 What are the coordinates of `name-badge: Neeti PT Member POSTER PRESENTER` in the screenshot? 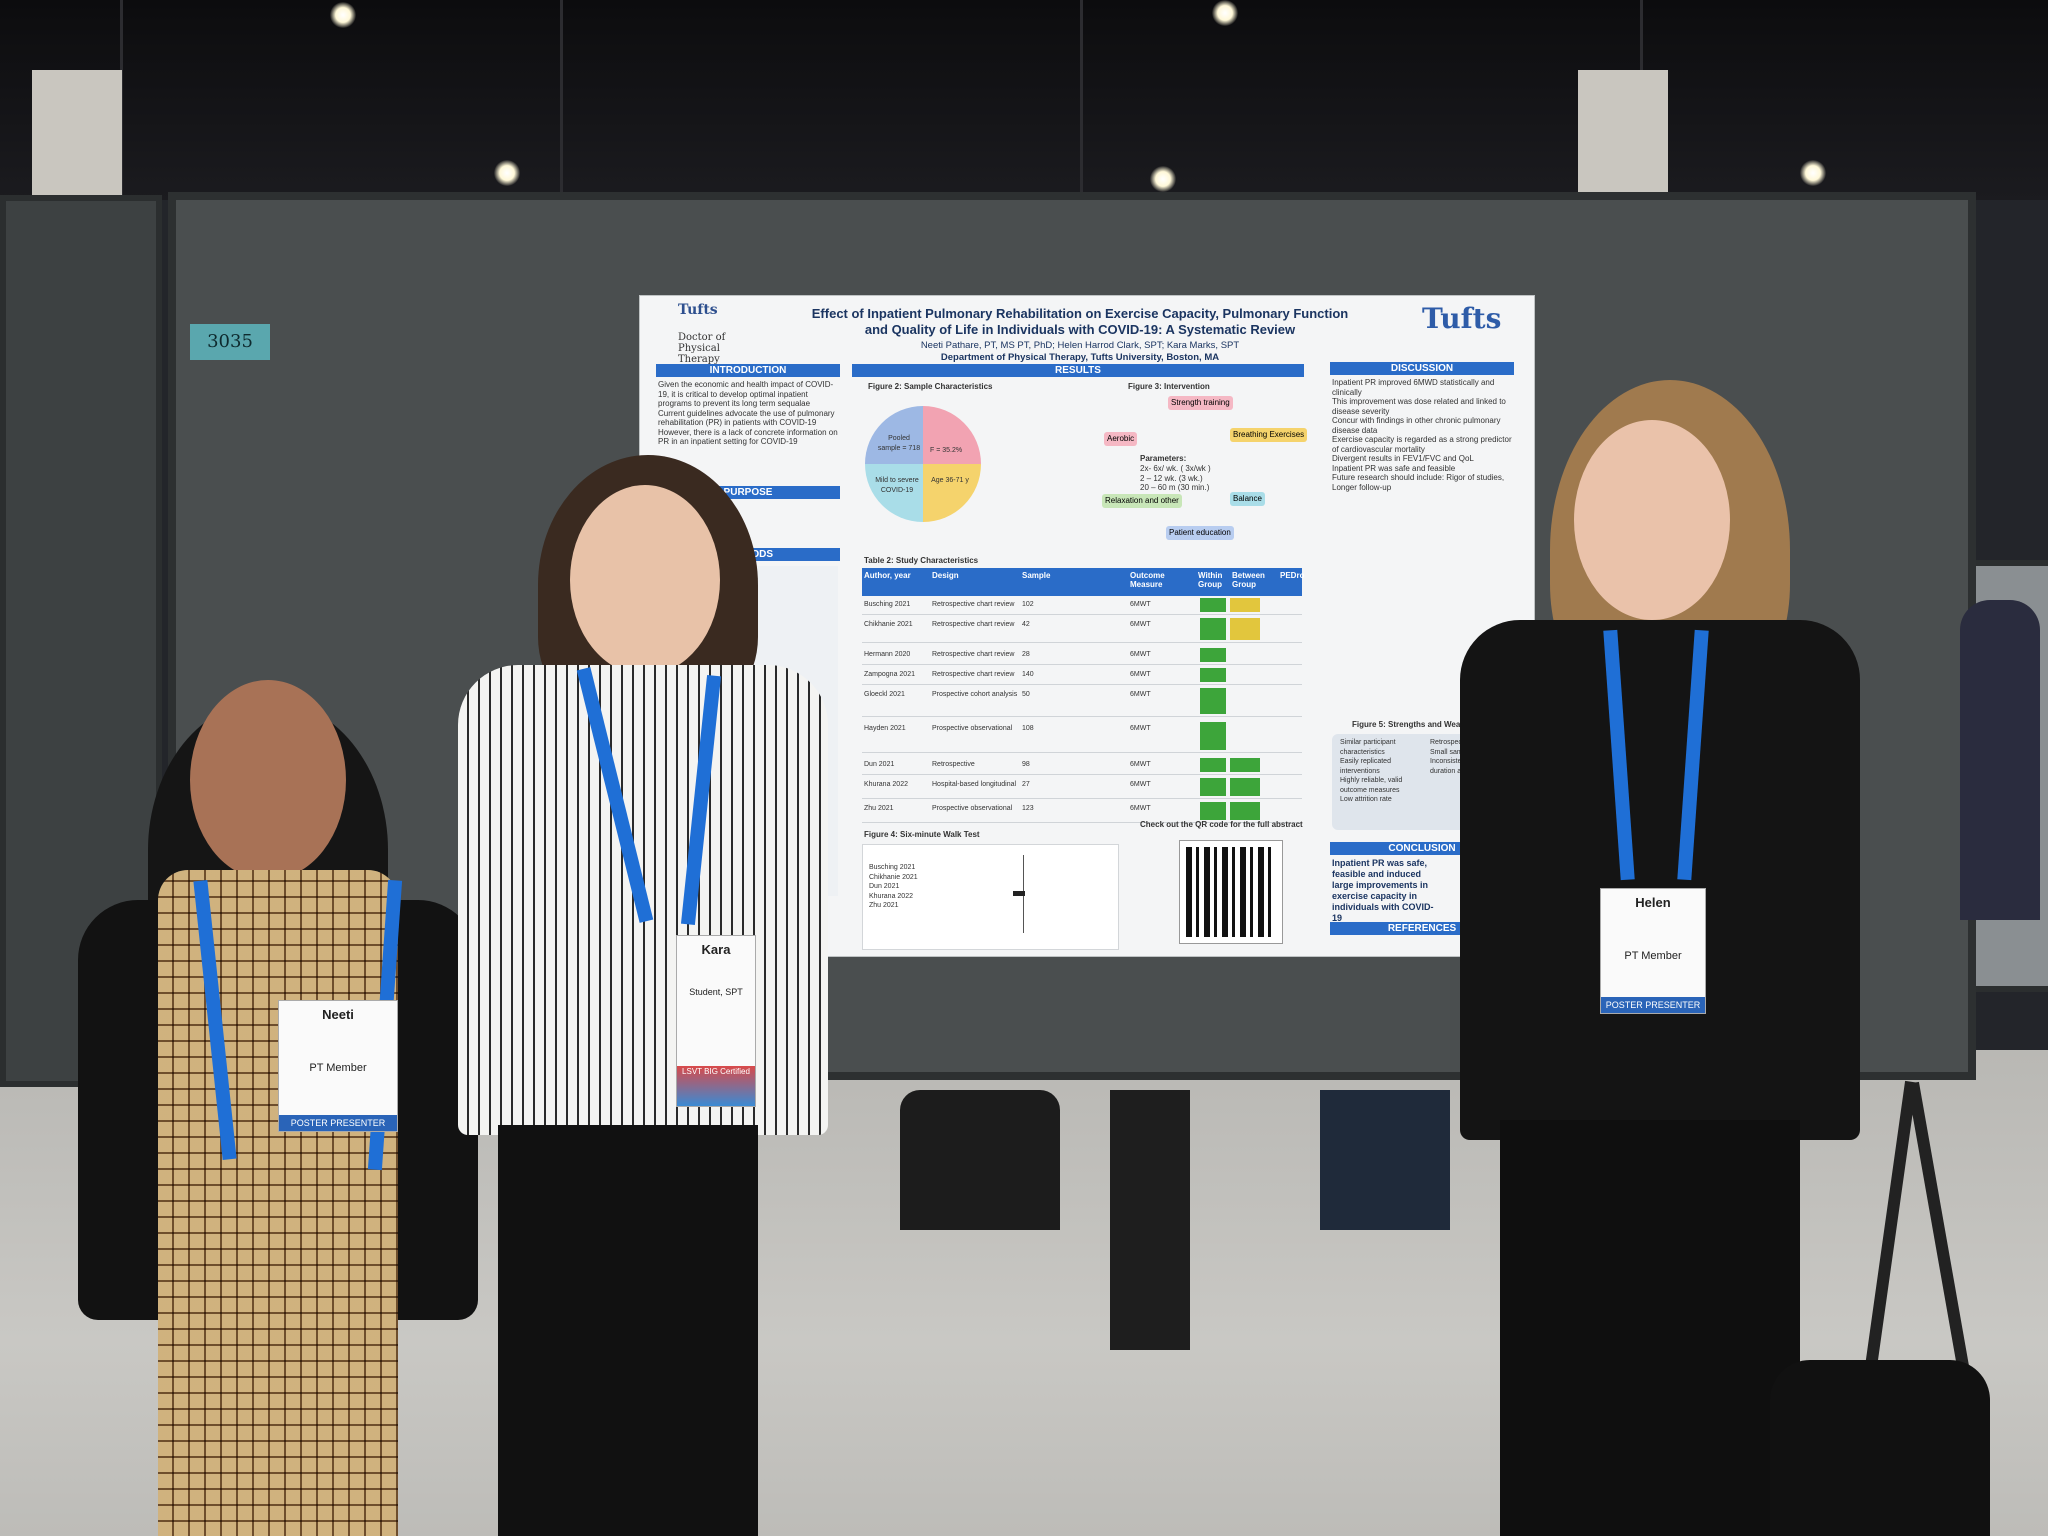 It's located at (338, 1066).